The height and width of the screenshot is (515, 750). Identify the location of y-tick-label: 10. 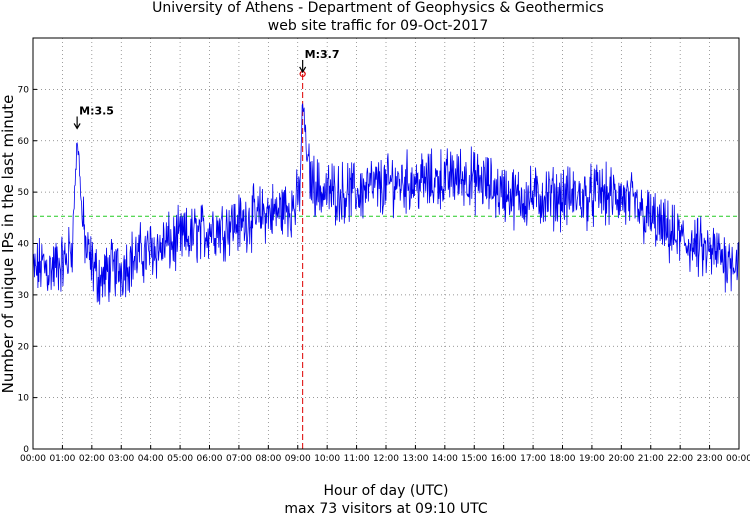
(24, 399).